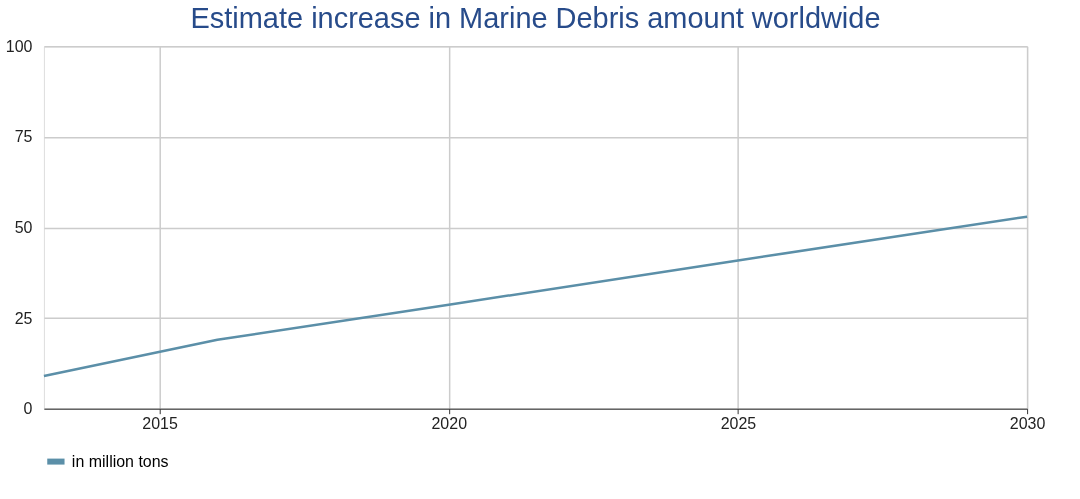  I want to click on x-tick-label: 2030, so click(1027, 424).